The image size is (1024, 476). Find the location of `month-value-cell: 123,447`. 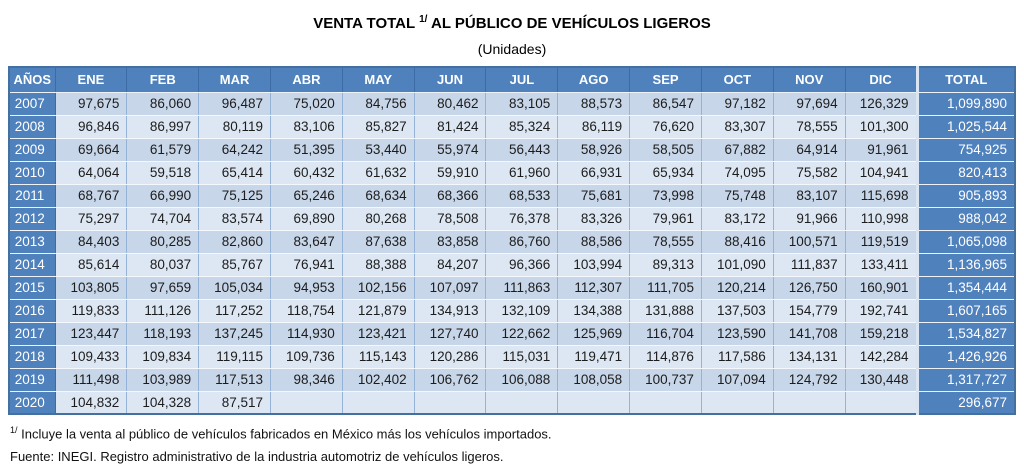

month-value-cell: 123,447 is located at coordinates (91, 333).